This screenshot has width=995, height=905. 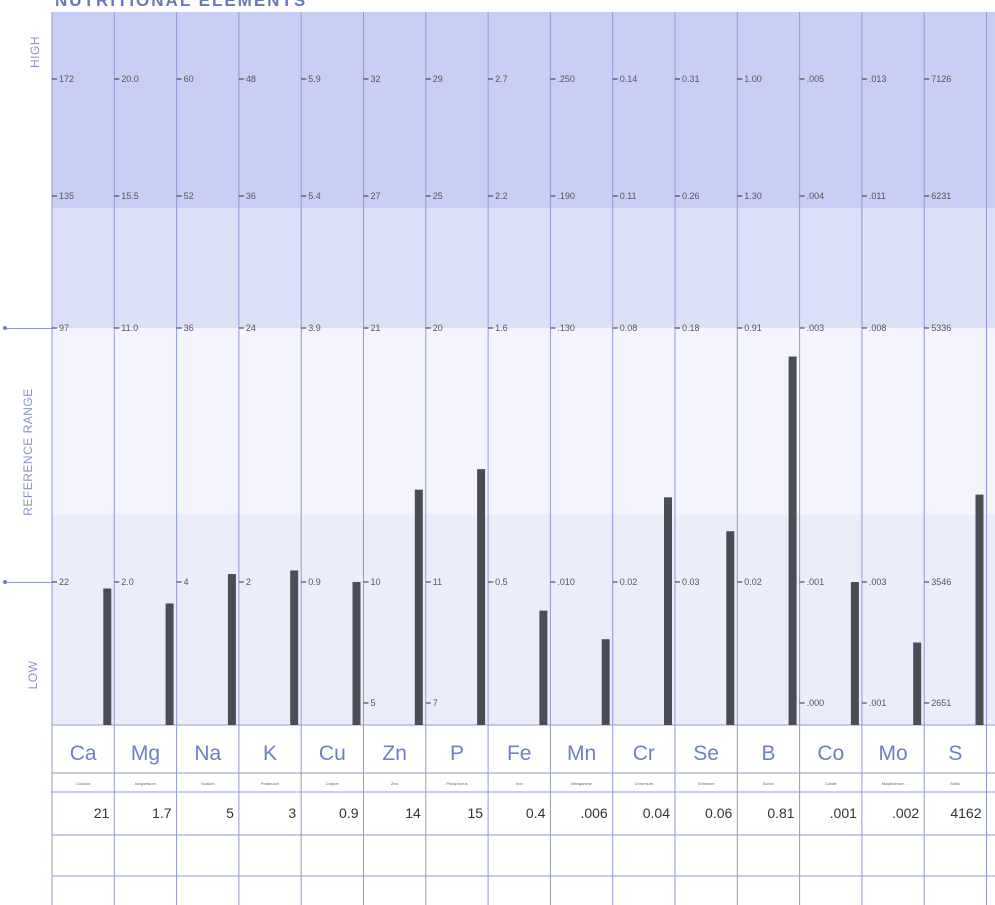 I want to click on tick-label: 1.00, so click(x=753, y=79).